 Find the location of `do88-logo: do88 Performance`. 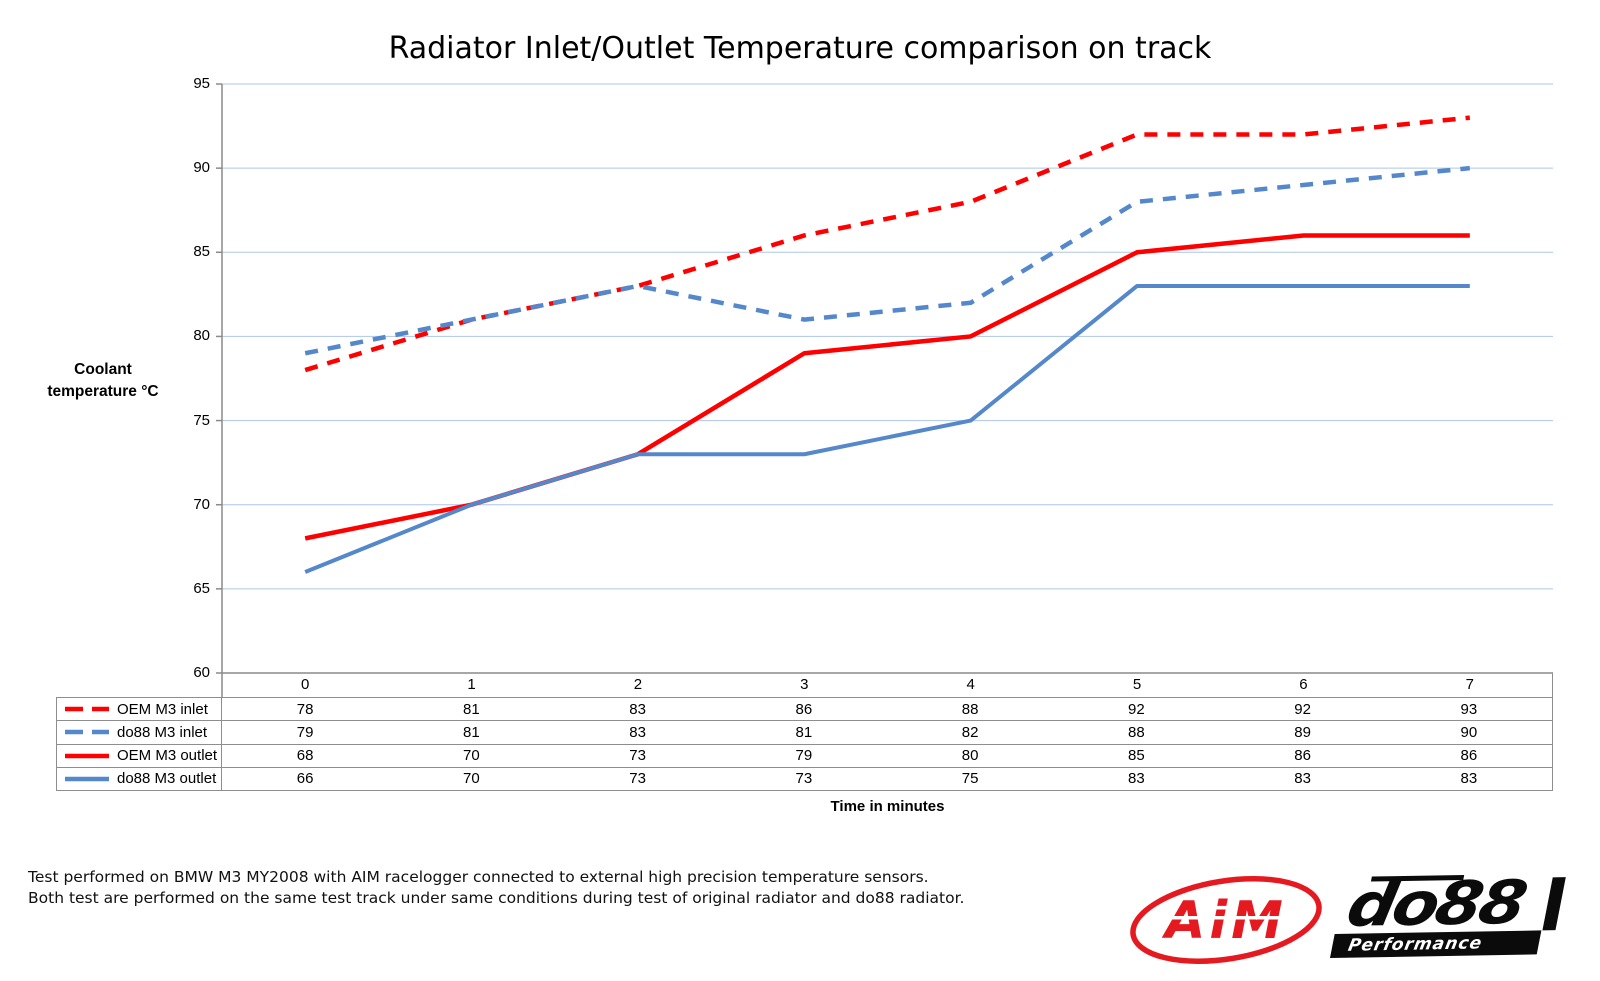

do88-logo: do88 Performance is located at coordinates (1449, 913).